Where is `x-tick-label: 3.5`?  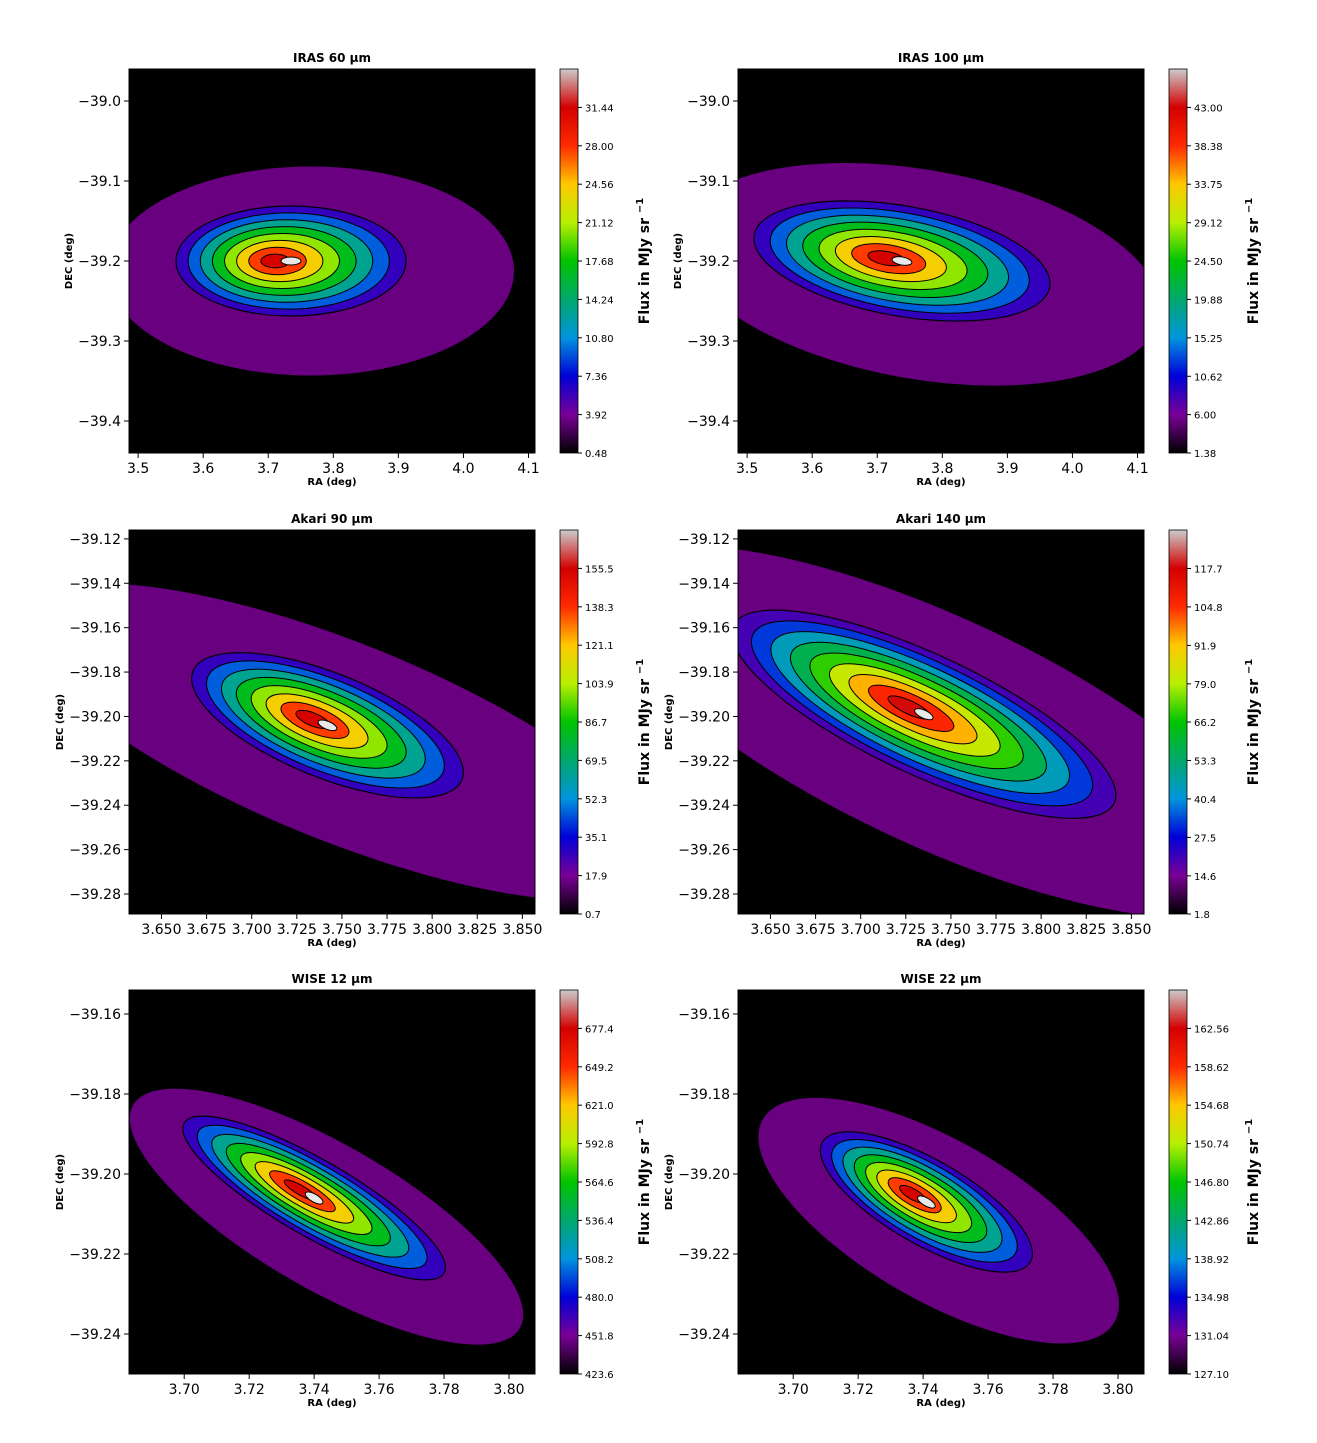 x-tick-label: 3.5 is located at coordinates (138, 469).